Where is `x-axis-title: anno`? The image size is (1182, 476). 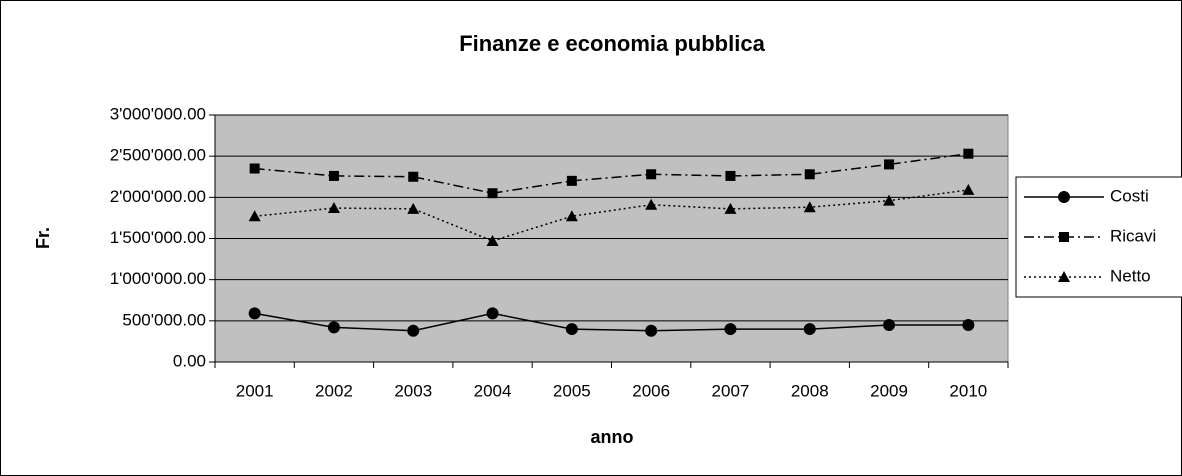
x-axis-title: anno is located at coordinates (612, 437).